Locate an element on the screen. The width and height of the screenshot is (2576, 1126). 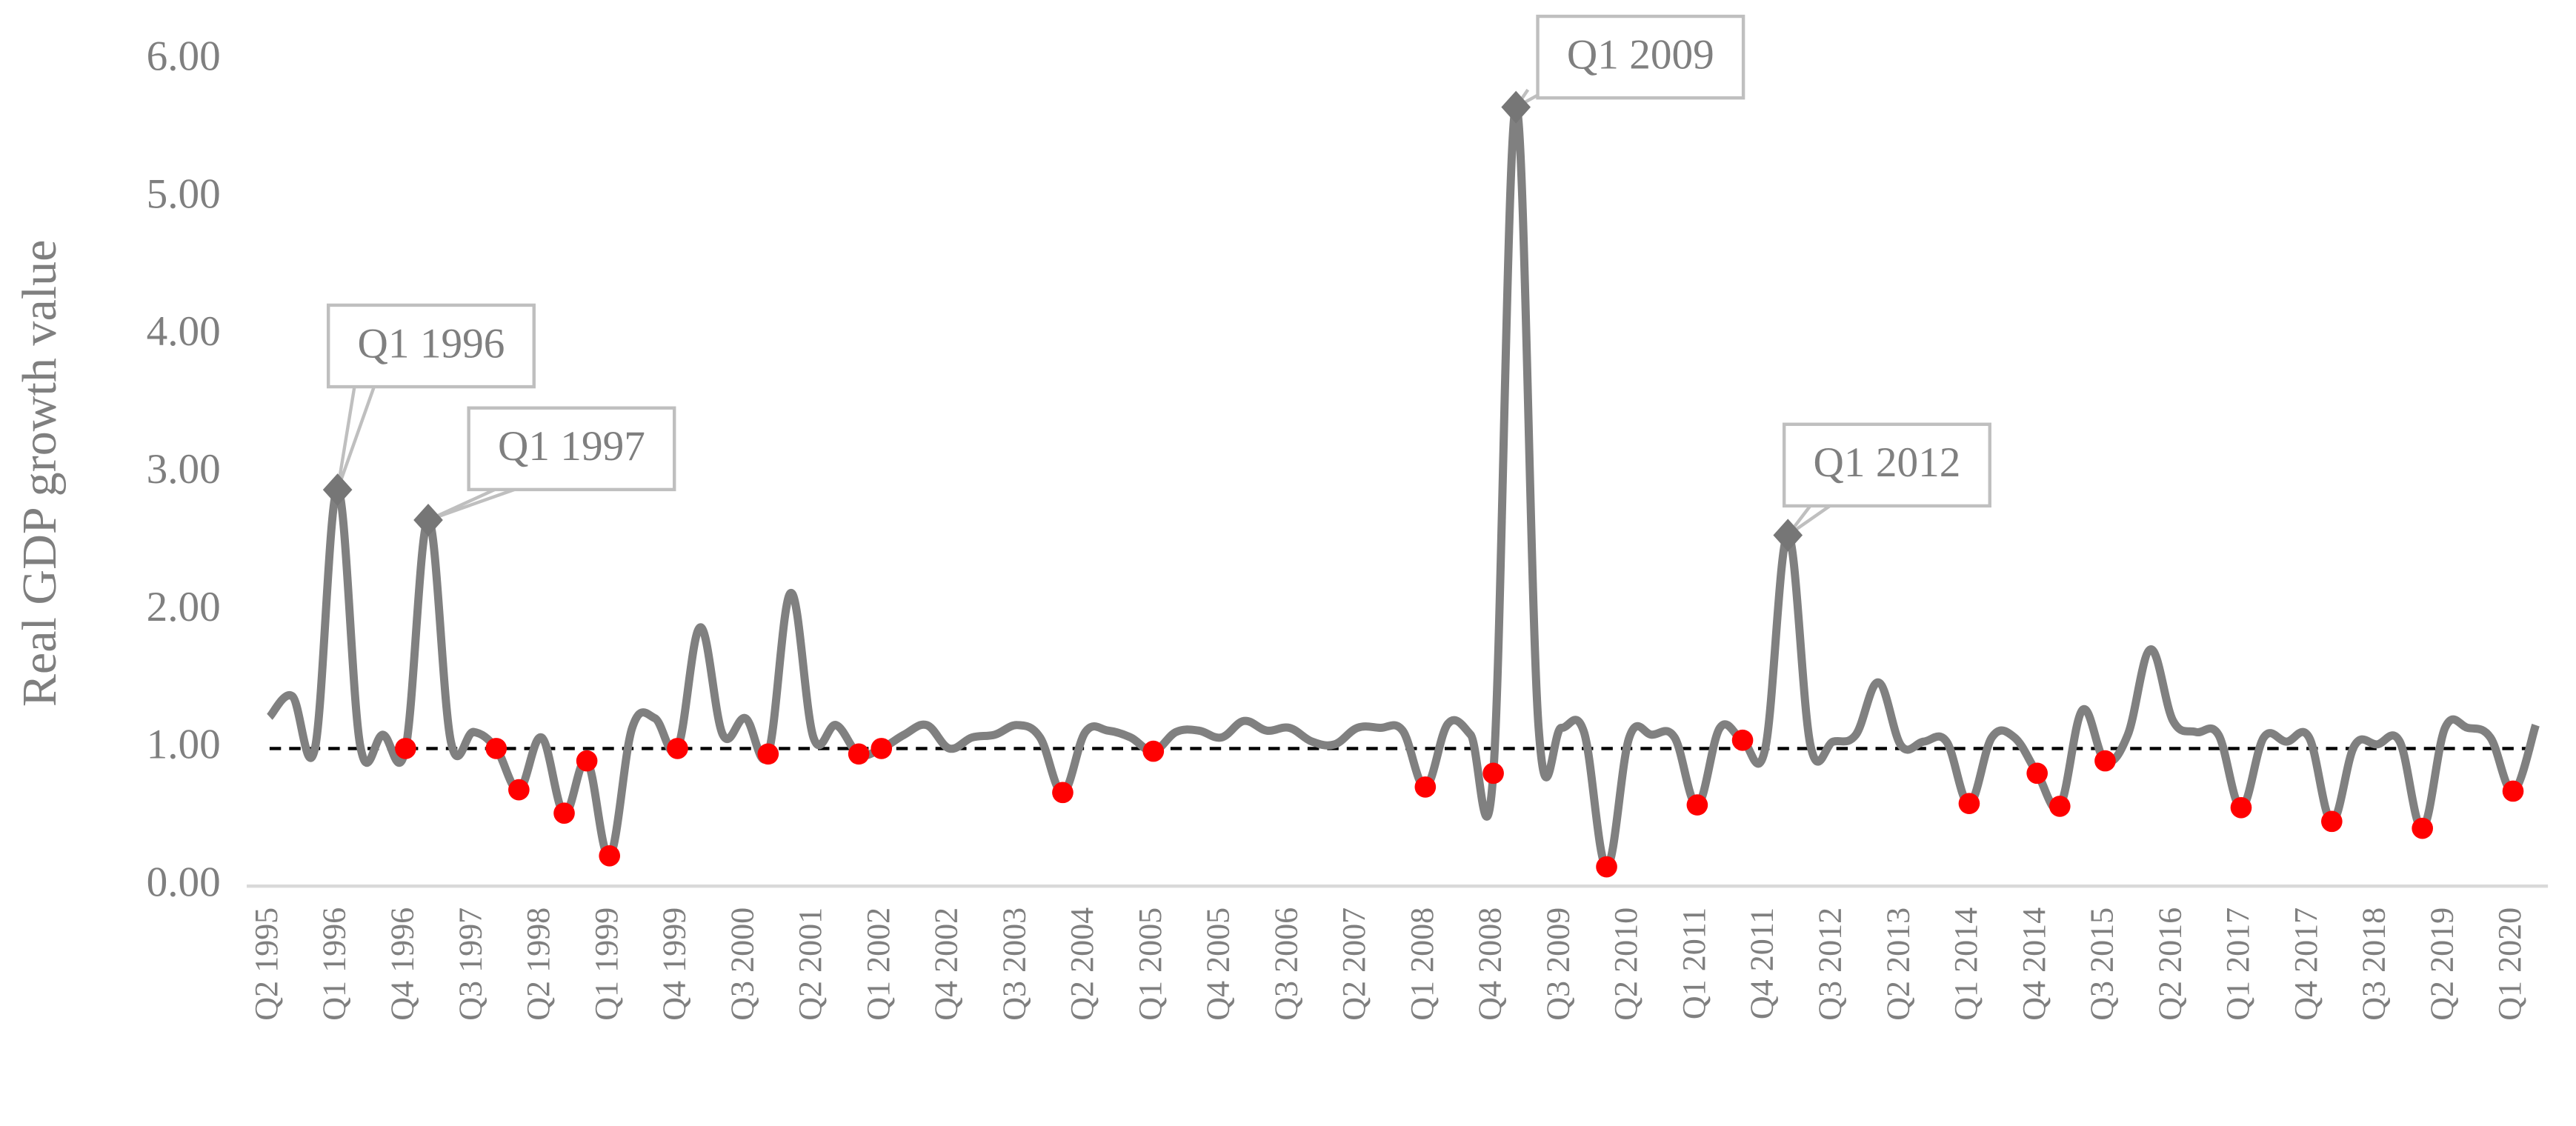
y-tick-label: 4.00 is located at coordinates (184, 331).